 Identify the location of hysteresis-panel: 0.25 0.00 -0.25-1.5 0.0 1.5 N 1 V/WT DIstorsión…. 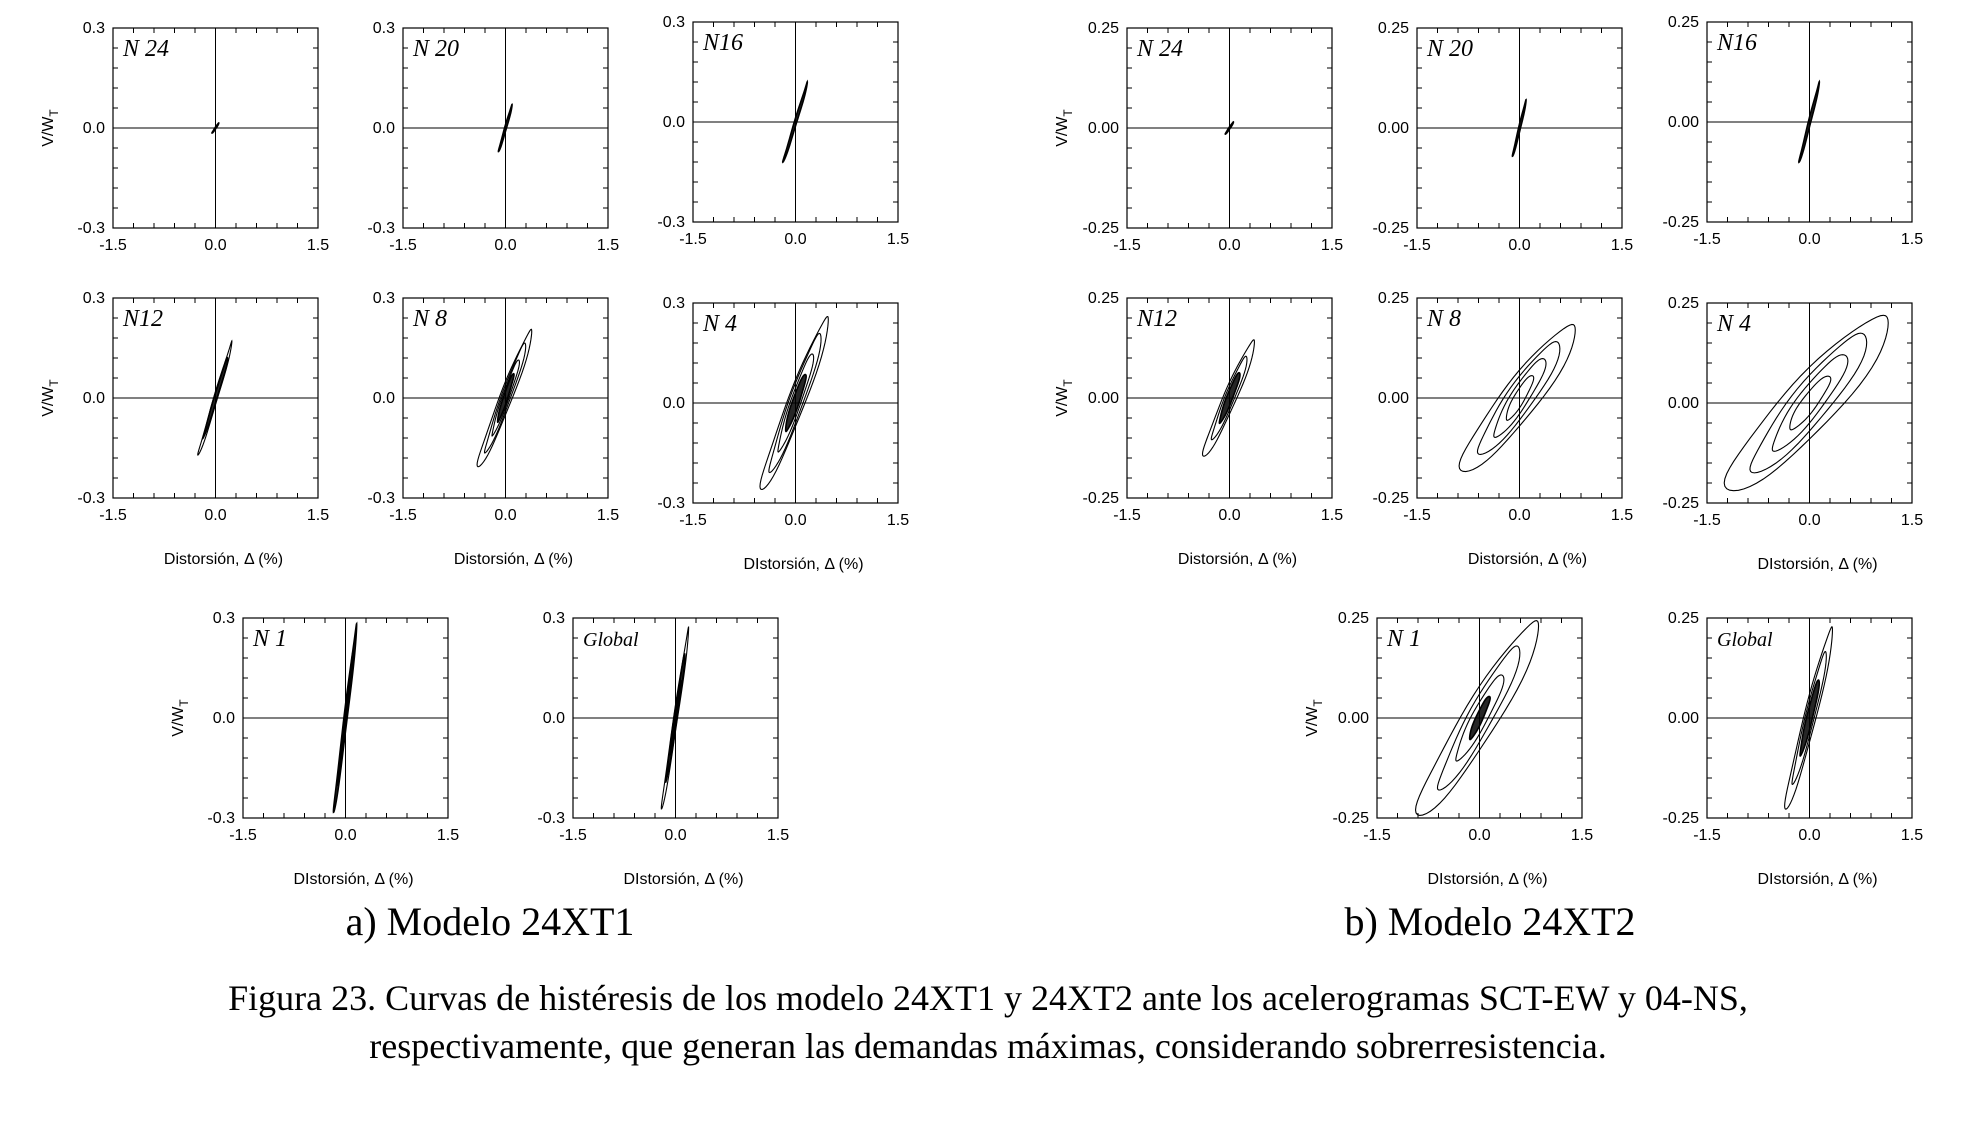
(1448, 749).